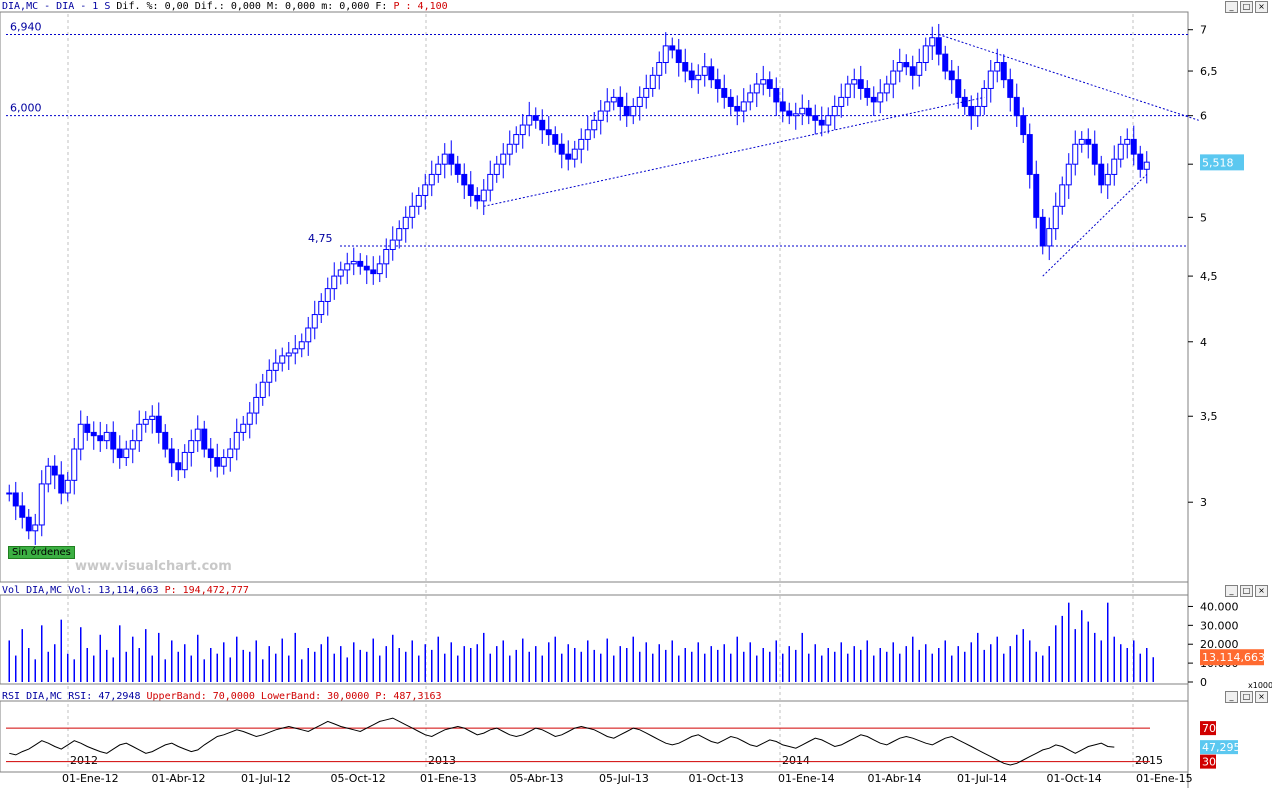 Image resolution: width=1272 pixels, height=788 pixels. Describe the element at coordinates (345, 6) in the screenshot. I see `m2-label: m: 0,000` at that location.